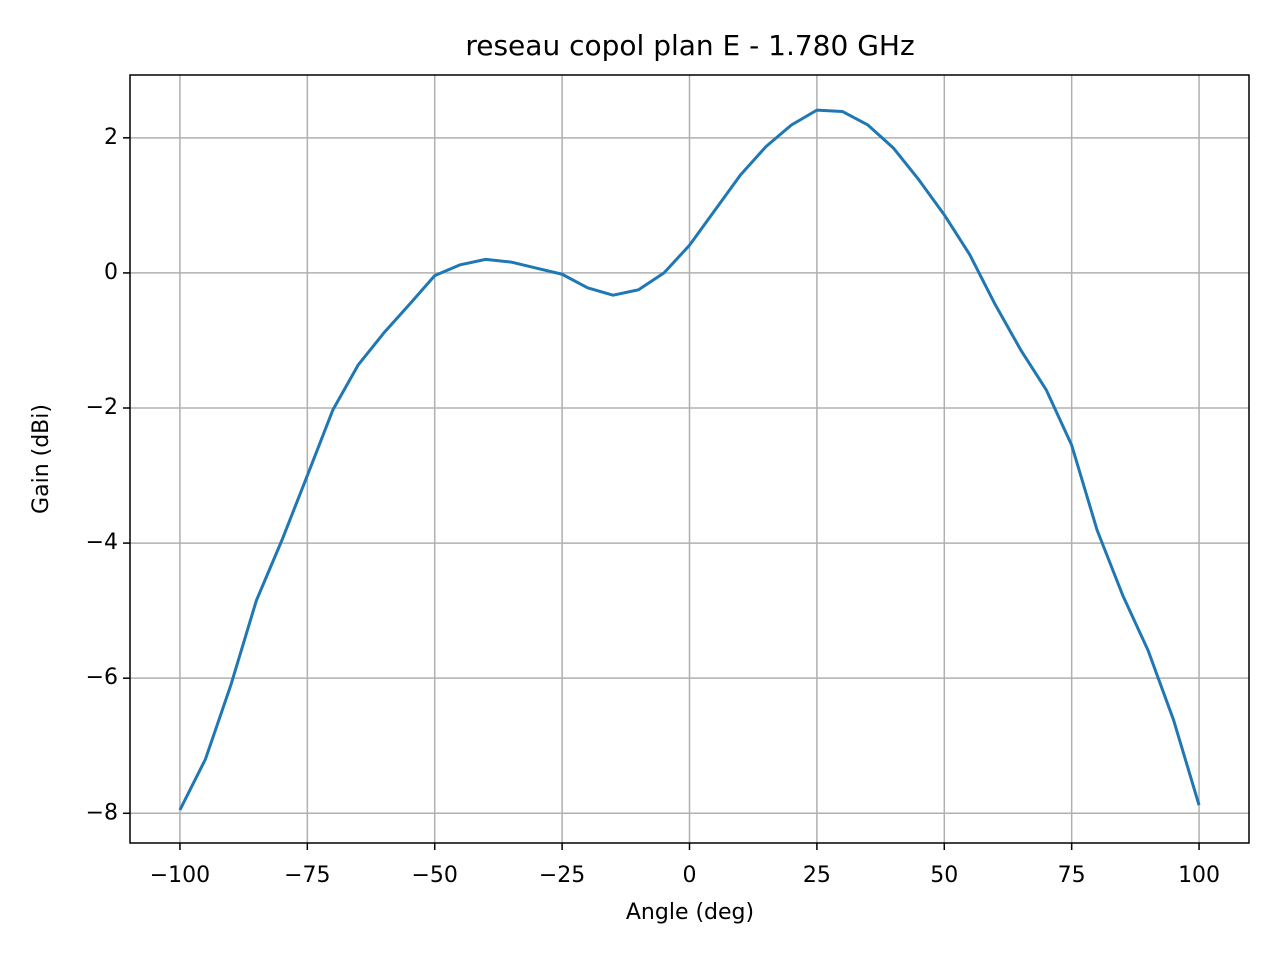  I want to click on y-tick-label: −4, so click(102, 542).